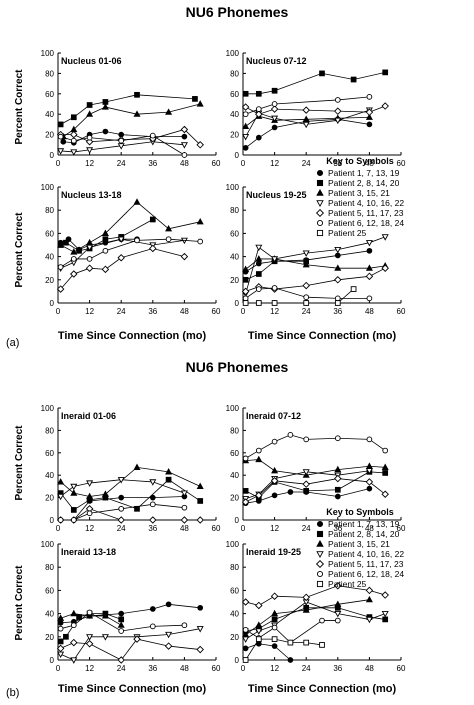 This screenshot has height=705, width=474. I want to click on panel-nucleus-13-18: 0 20 40 60 80 100 0 12 24 36 48 60 Nucleus 13-18, so click(131, 249).